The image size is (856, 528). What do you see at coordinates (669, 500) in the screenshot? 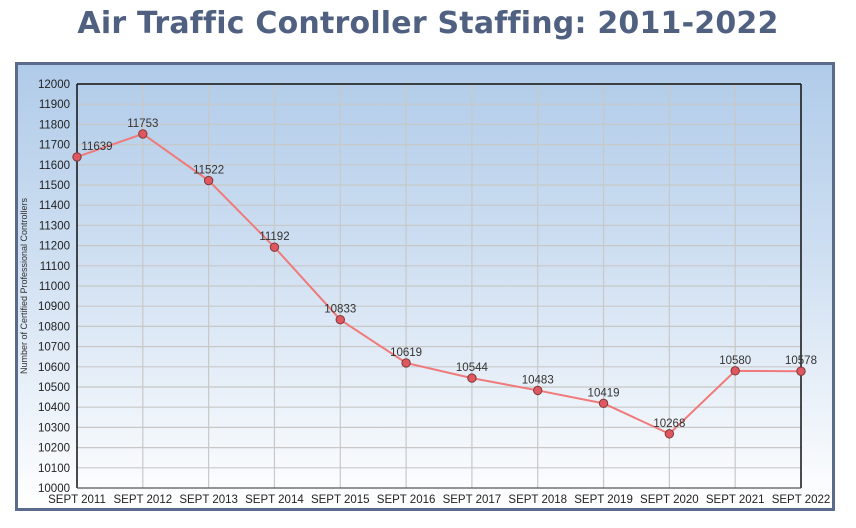
I see `x-tick-label: SEPT 2020` at bounding box center [669, 500].